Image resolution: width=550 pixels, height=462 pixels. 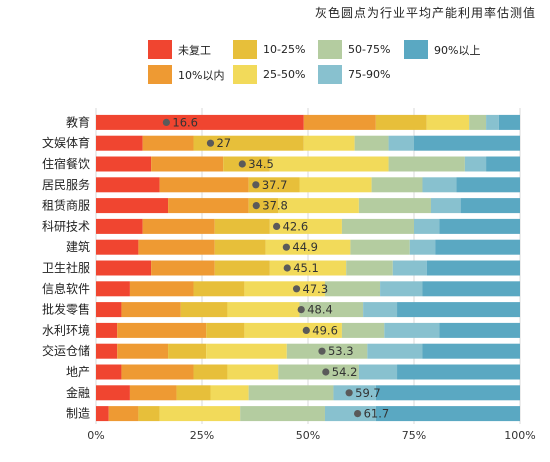 What do you see at coordinates (66, 350) in the screenshot?
I see `category-label: 交运仓储` at bounding box center [66, 350].